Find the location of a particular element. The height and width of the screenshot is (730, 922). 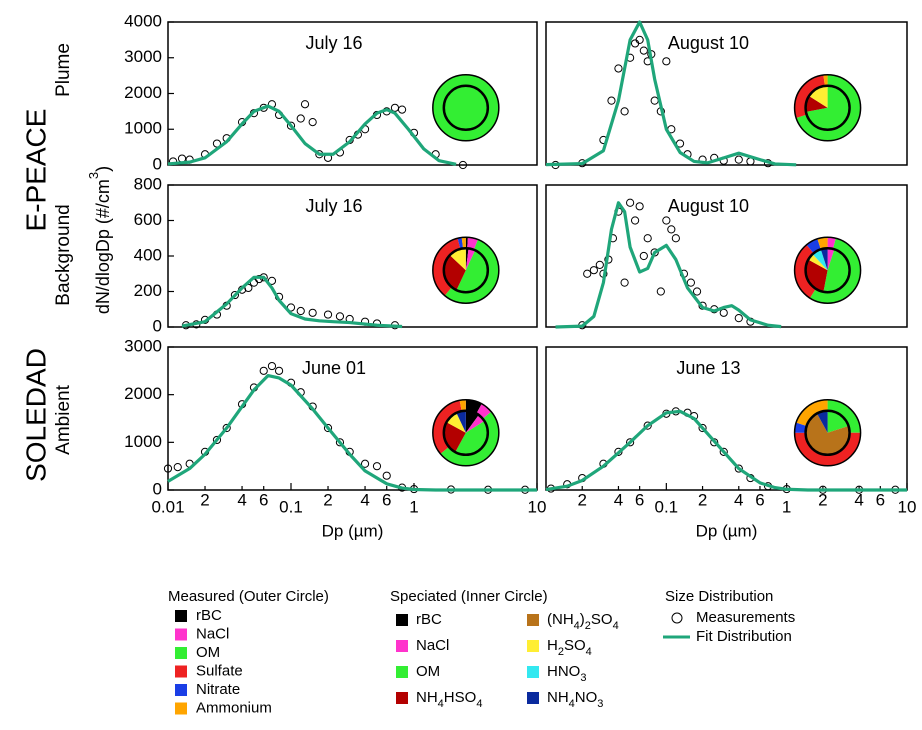

x-axis-label: Dp (µm) is located at coordinates (727, 530).